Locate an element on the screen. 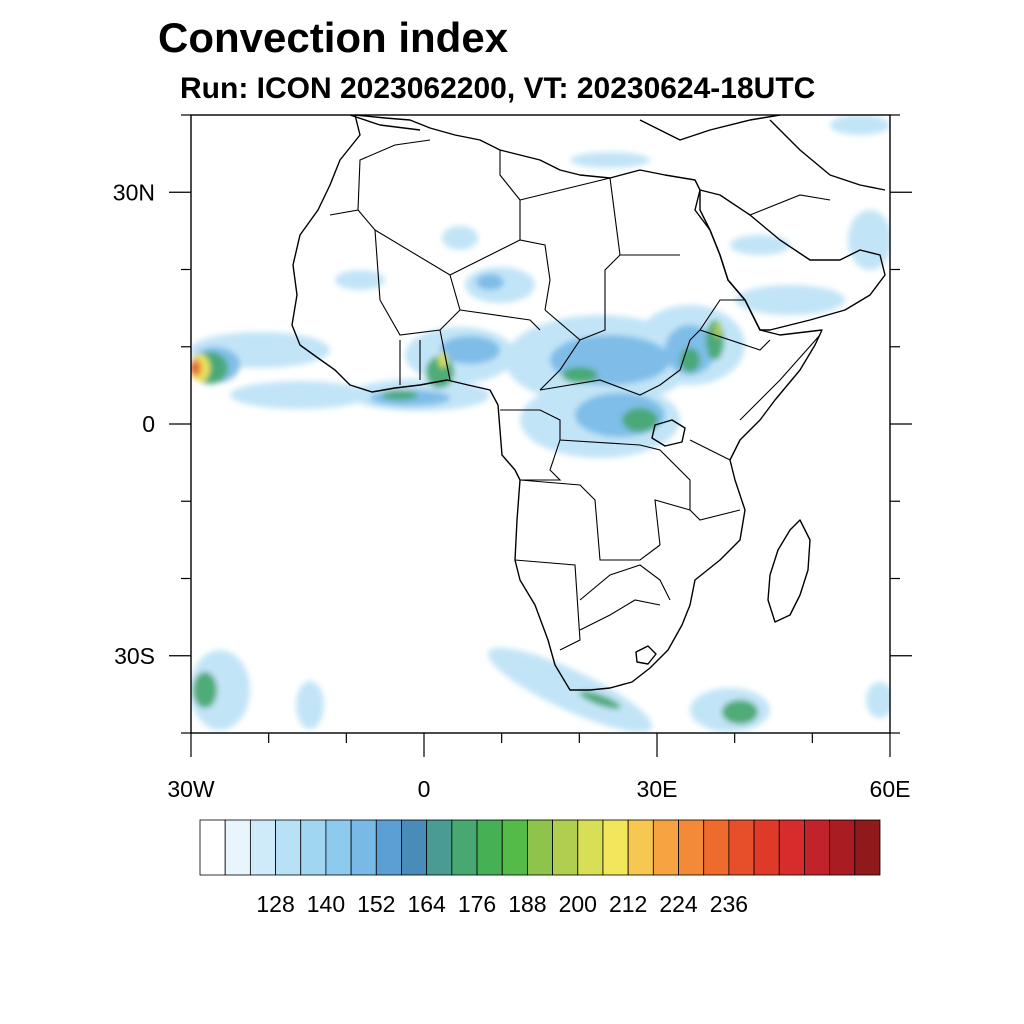  colorbar-label: 188 is located at coordinates (527, 904).